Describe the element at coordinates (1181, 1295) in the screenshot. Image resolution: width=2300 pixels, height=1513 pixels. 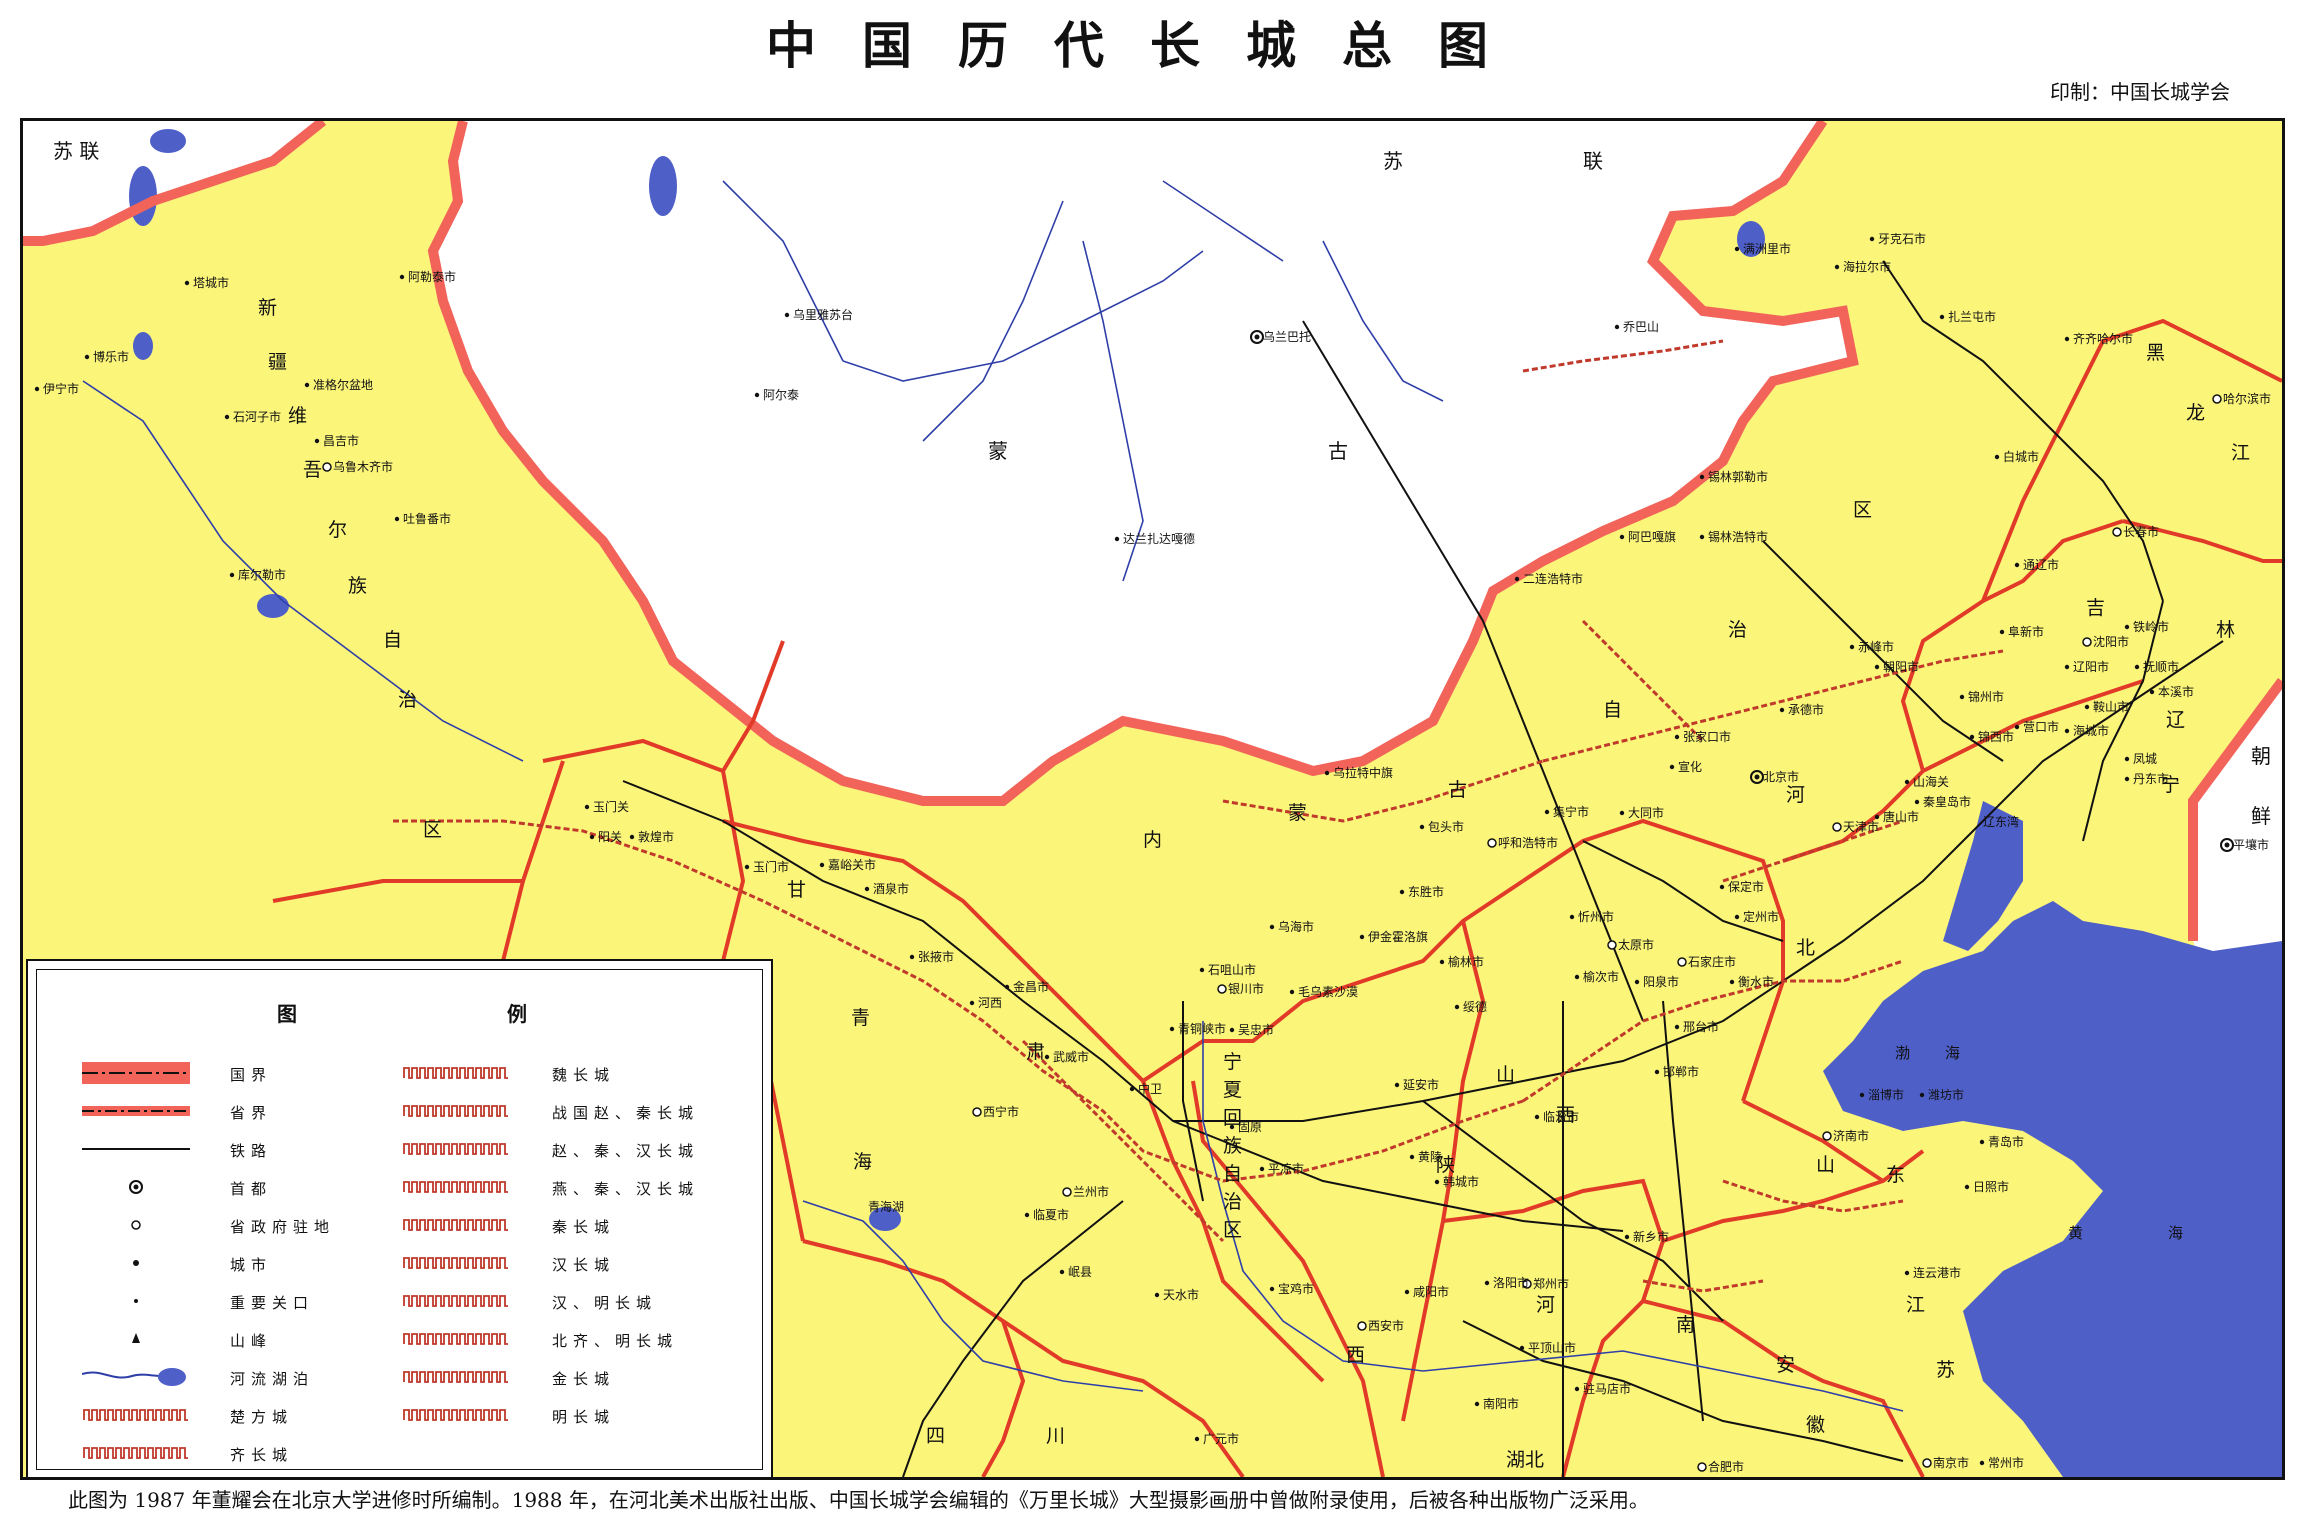
I see `city-label-tianshui: 天水市` at that location.